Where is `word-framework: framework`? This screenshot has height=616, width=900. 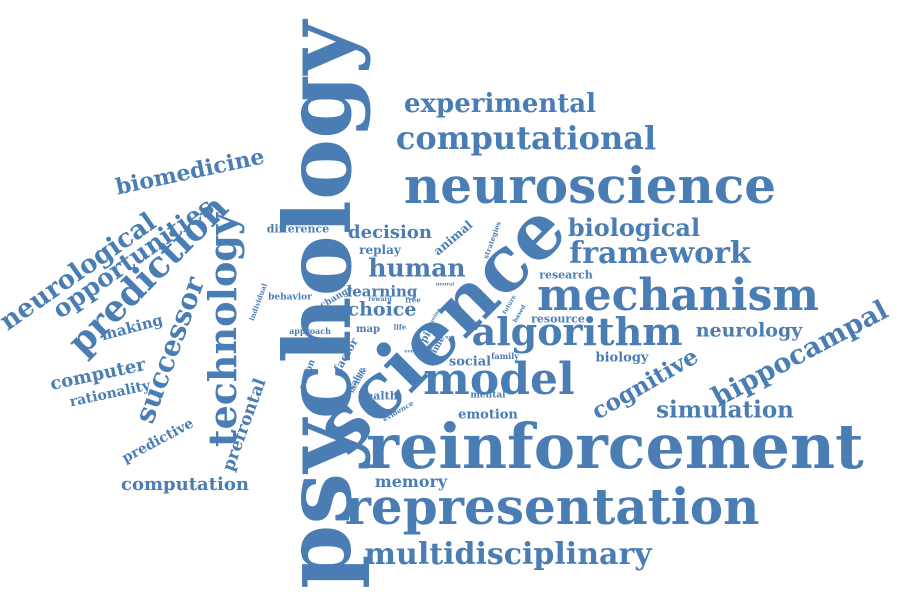 word-framework: framework is located at coordinates (660, 253).